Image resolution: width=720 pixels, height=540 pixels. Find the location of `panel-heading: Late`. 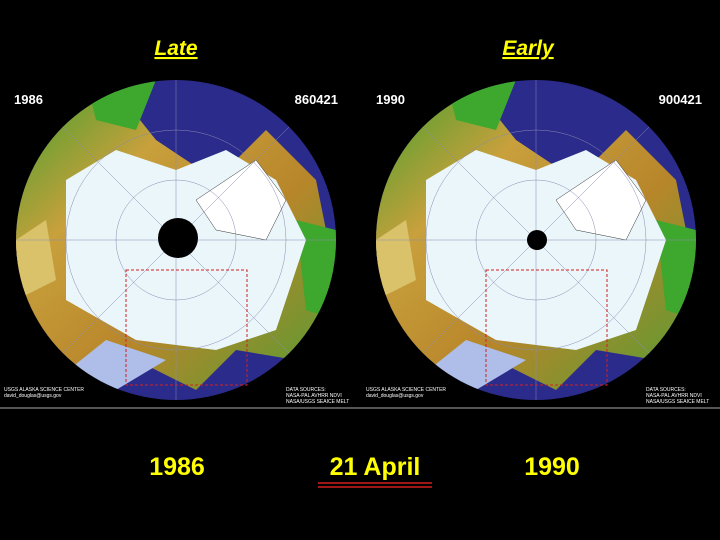

panel-heading: Late is located at coordinates (176, 48).